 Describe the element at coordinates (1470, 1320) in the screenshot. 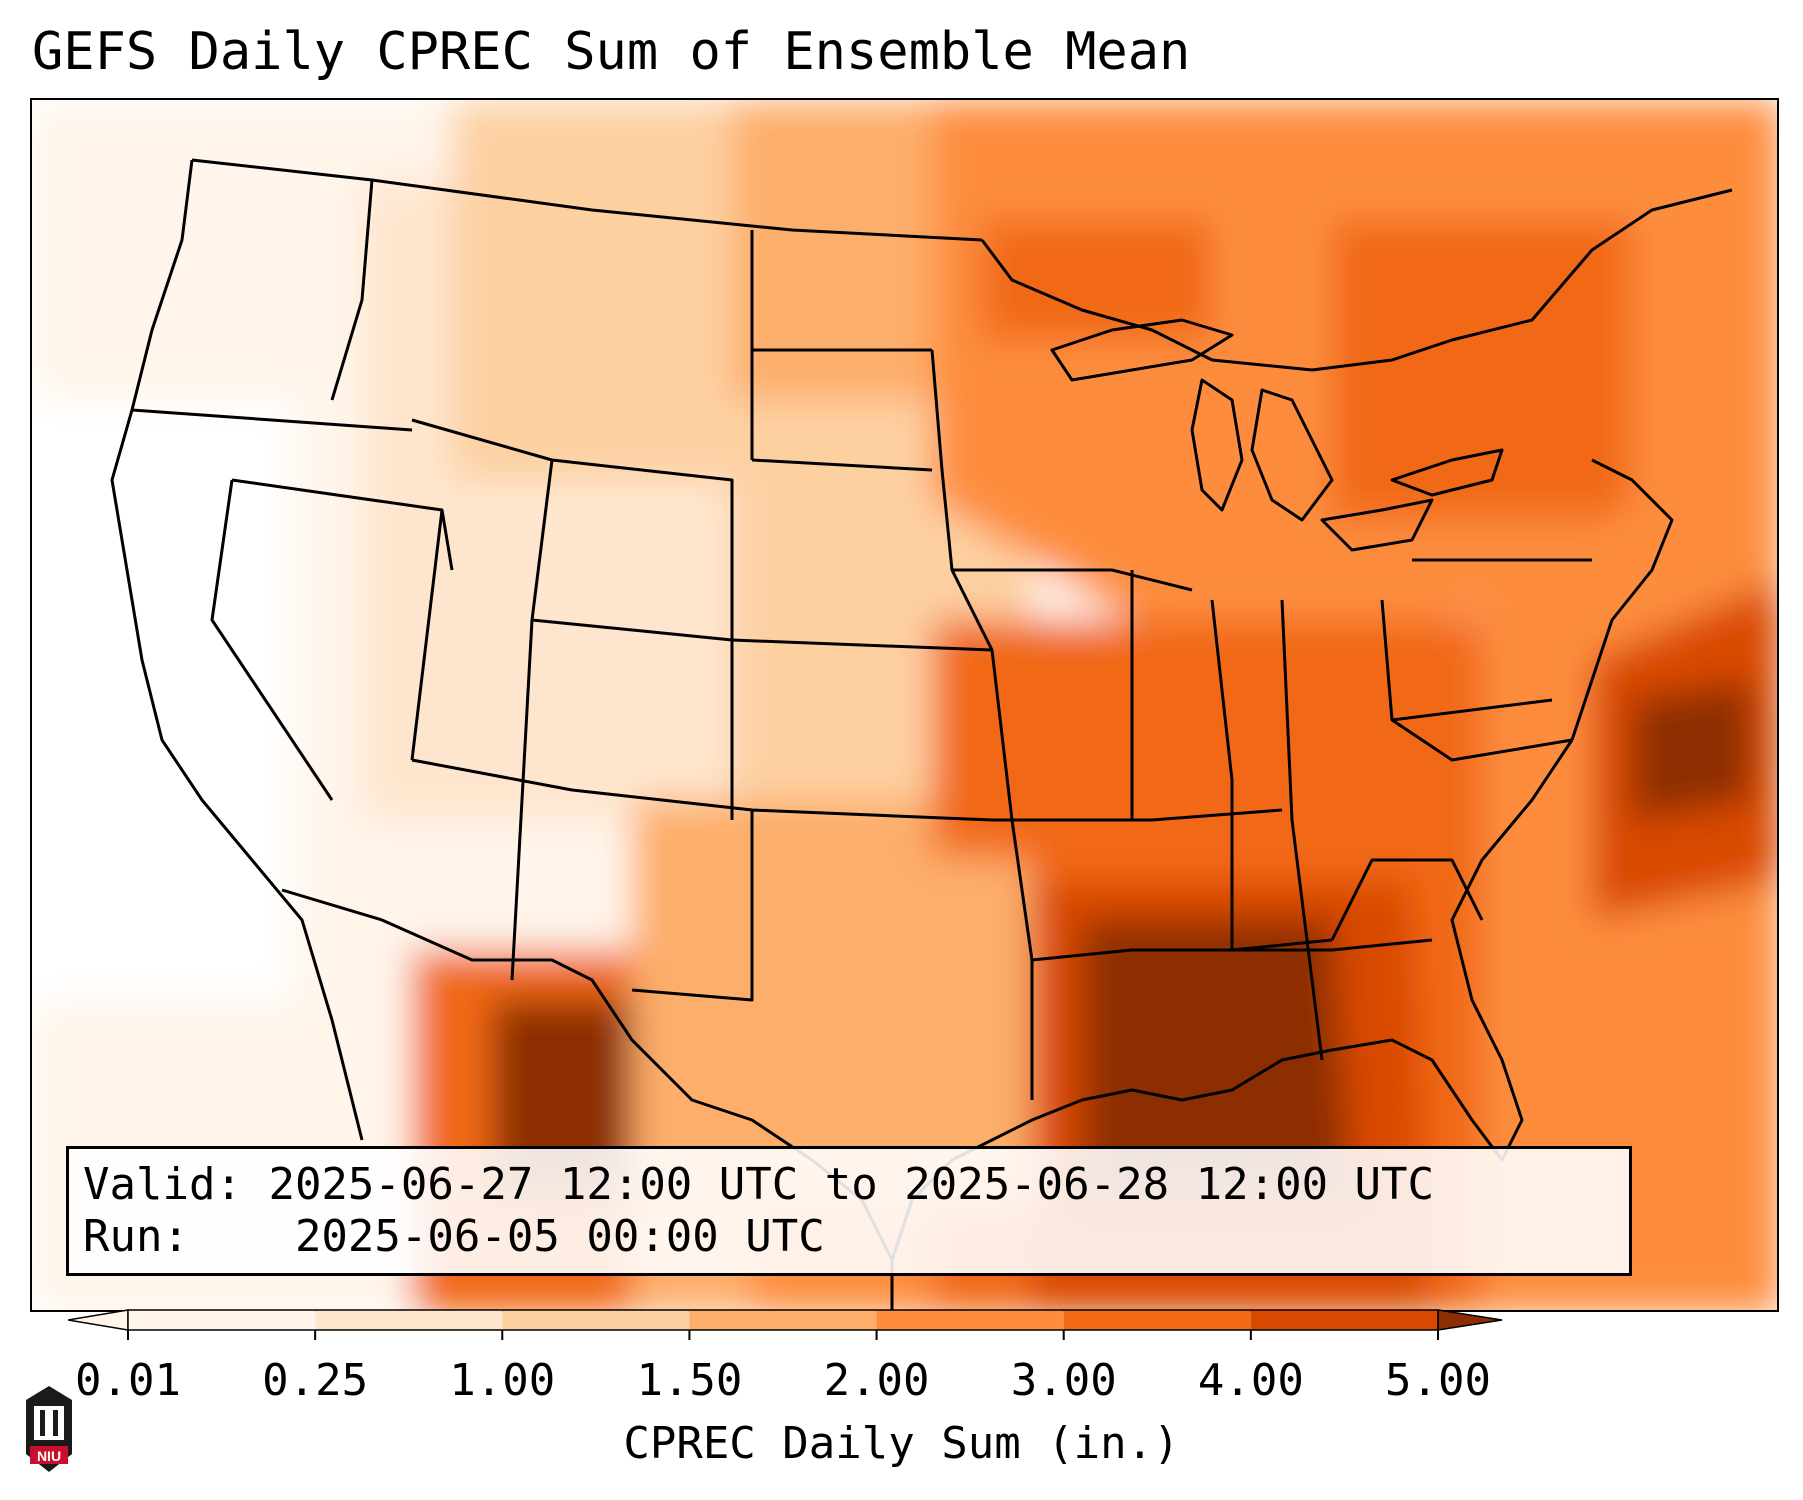

I see `colorbar-extend-high` at that location.